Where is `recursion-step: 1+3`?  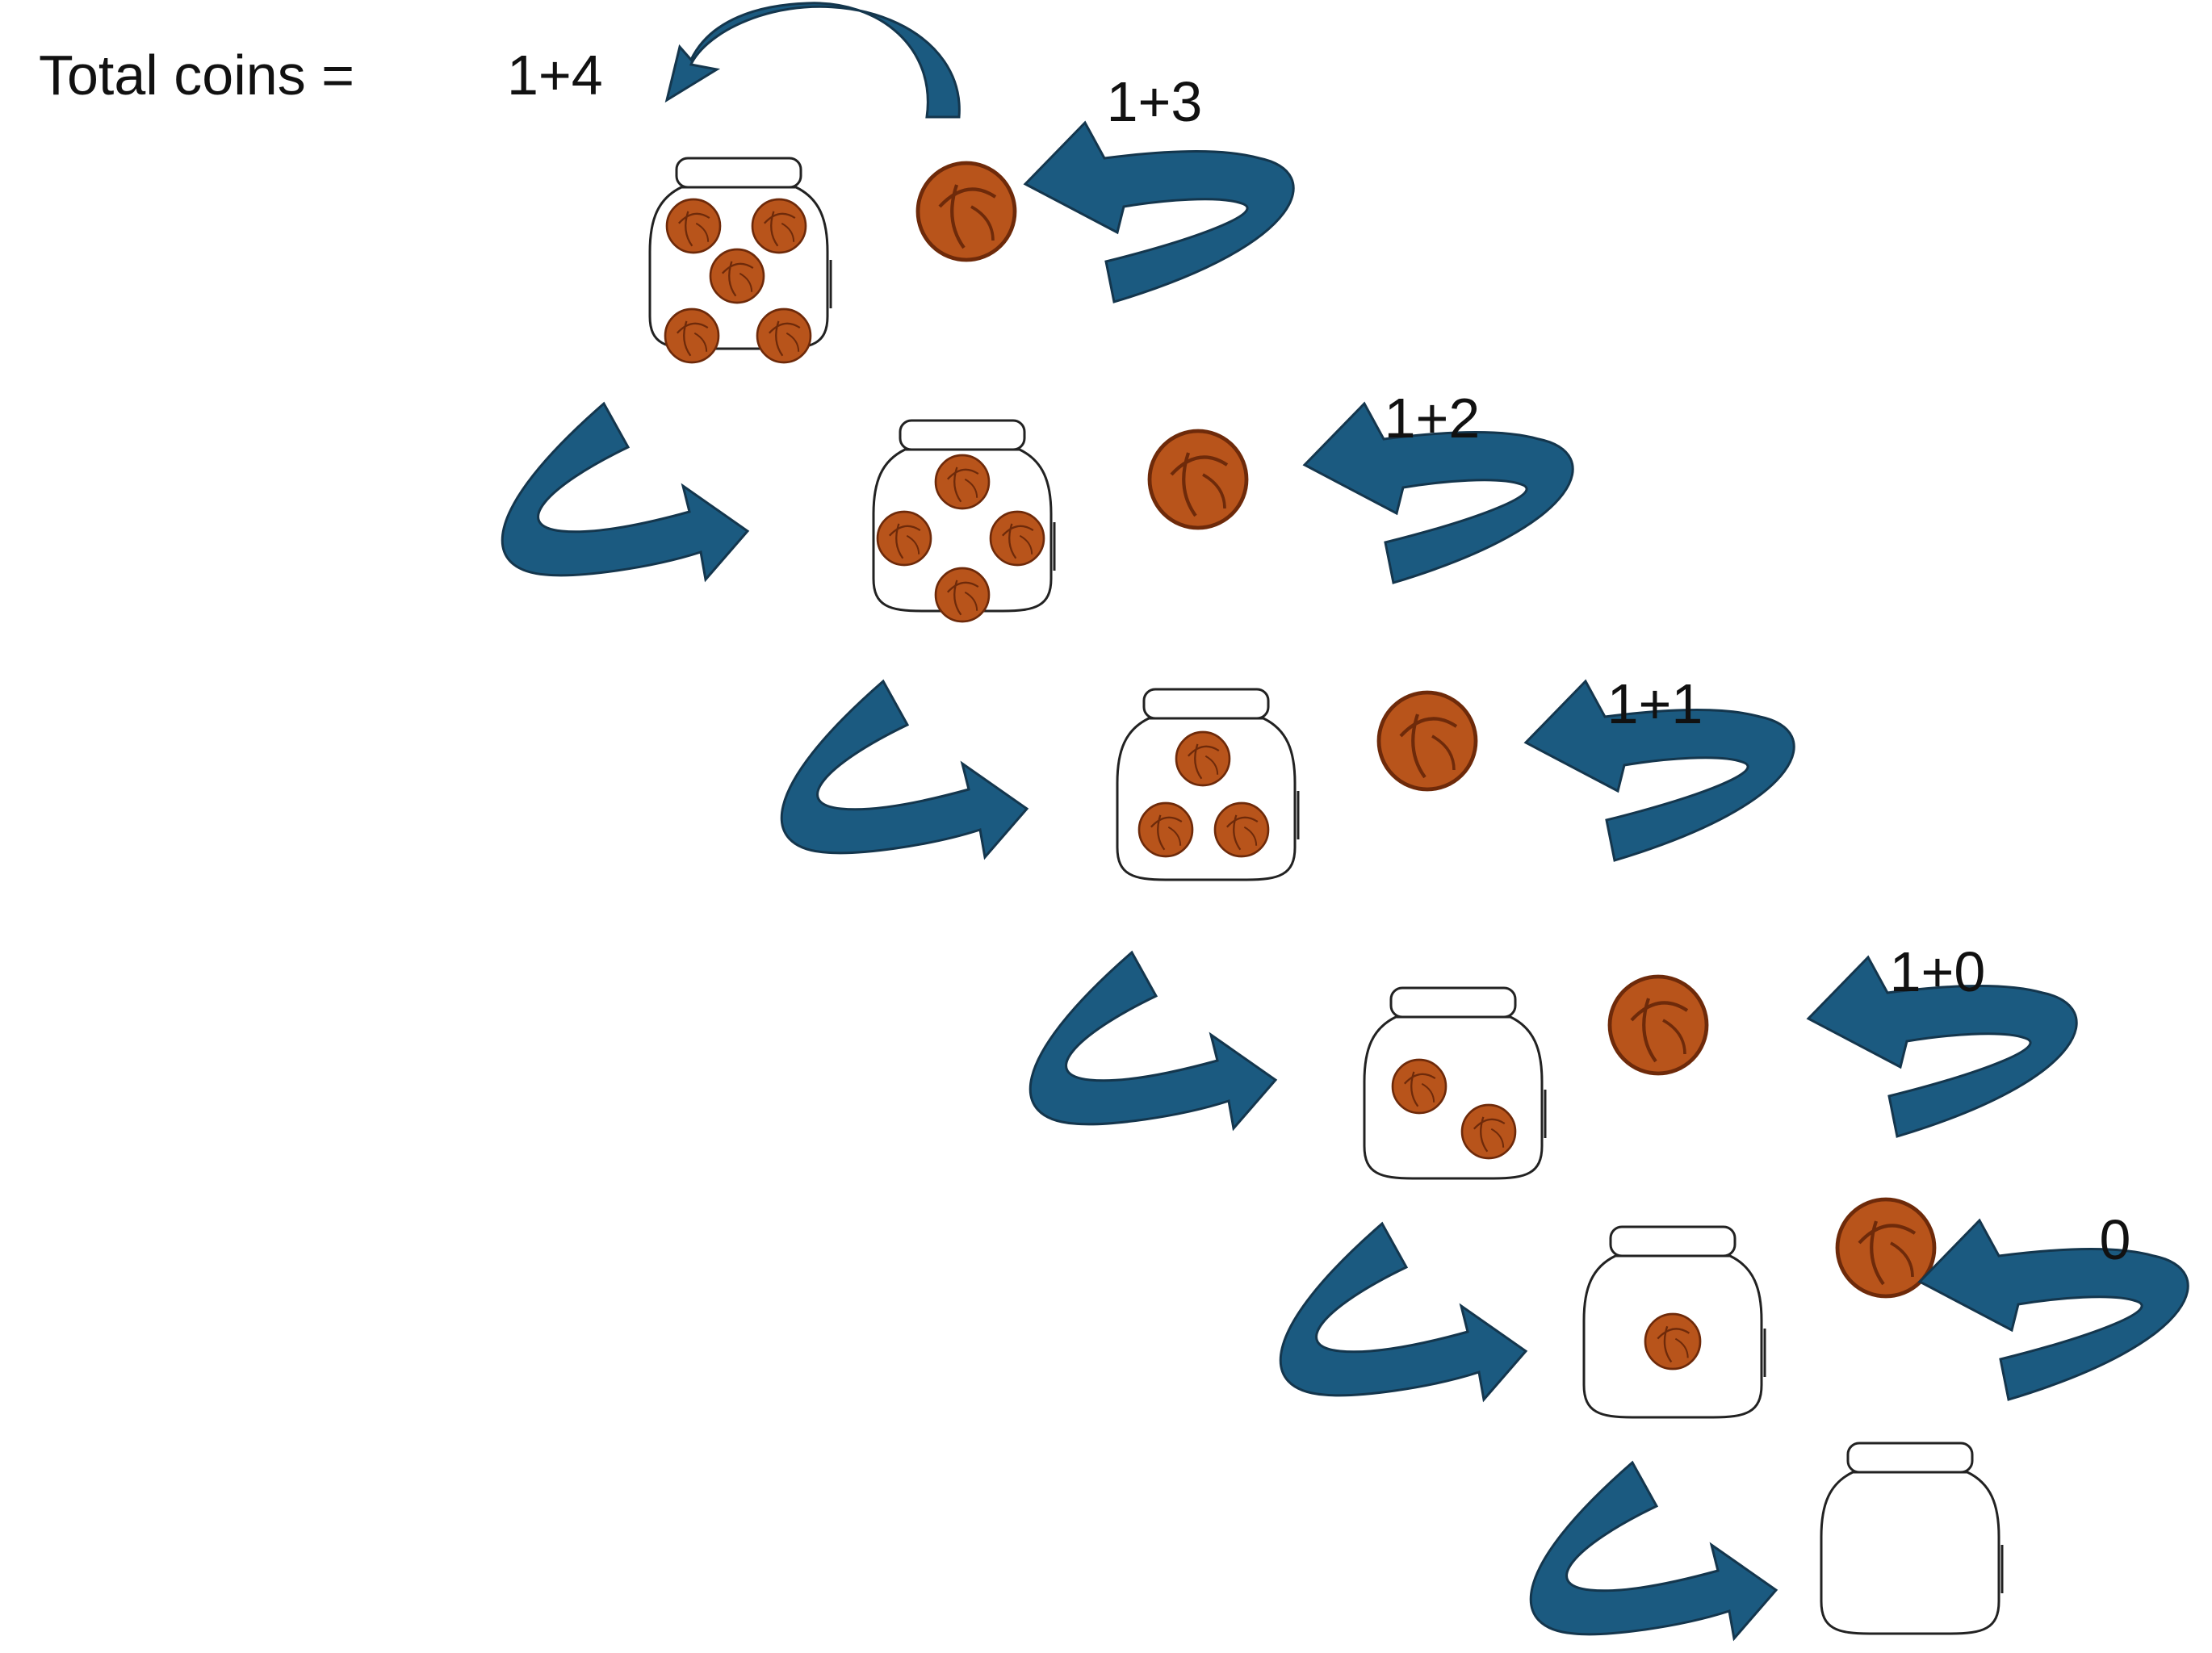 recursion-step: 1+3 is located at coordinates (971, 217).